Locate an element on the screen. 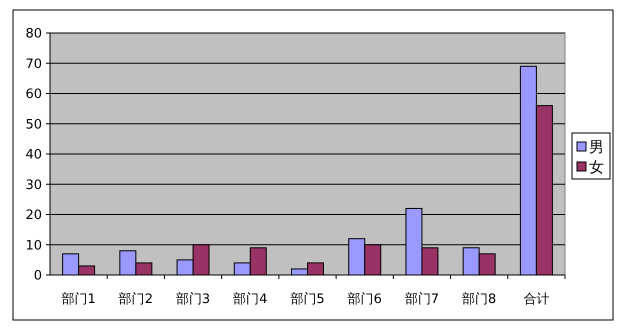 The image size is (625, 328). y-tick-label: 40 is located at coordinates (33, 155).